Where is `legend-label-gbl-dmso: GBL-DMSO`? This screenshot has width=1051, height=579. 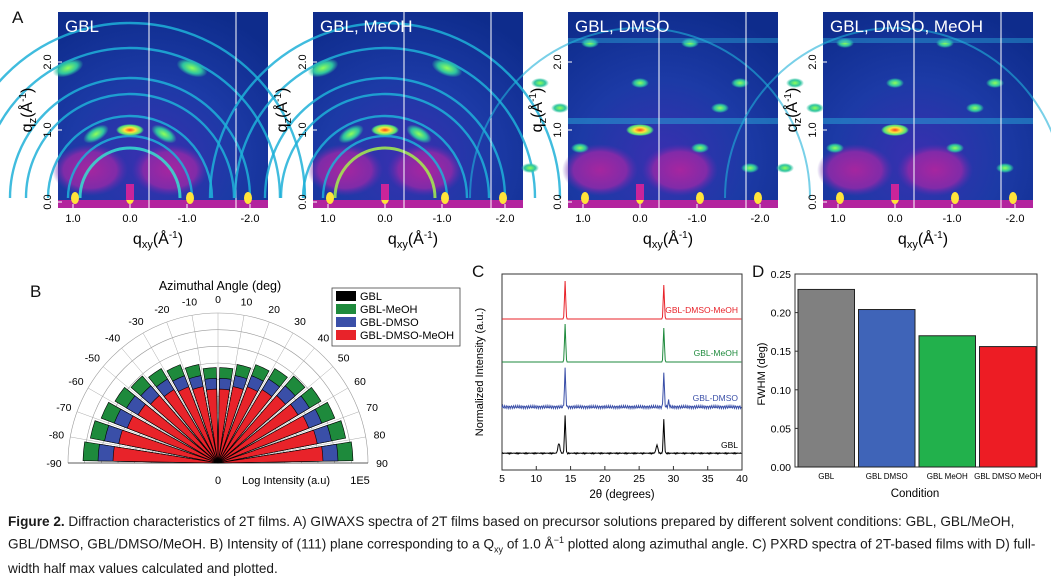
legend-label-gbl-dmso: GBL-DMSO is located at coordinates (389, 323).